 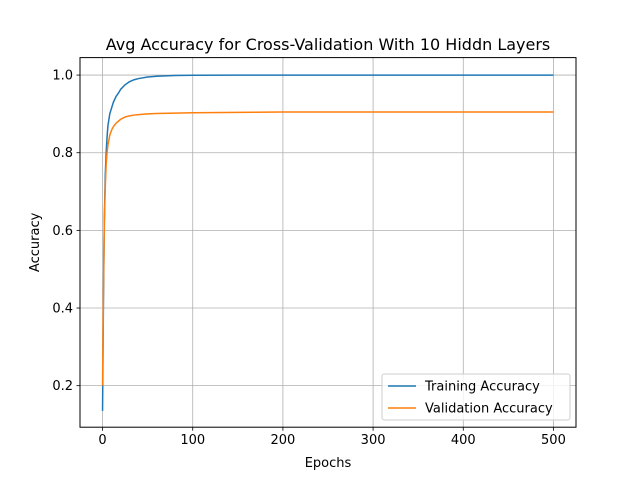 What do you see at coordinates (282, 440) in the screenshot?
I see `x-tick-label: 200` at bounding box center [282, 440].